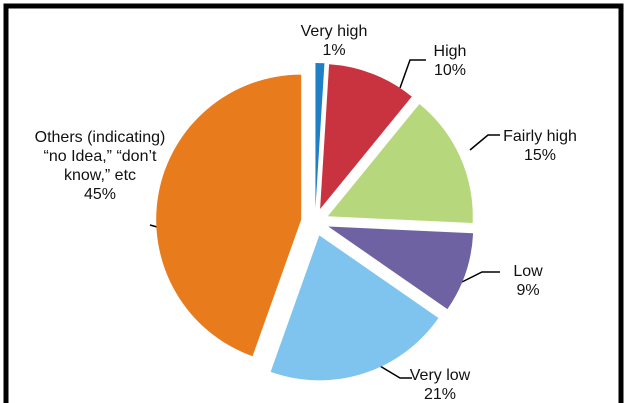  What do you see at coordinates (440, 394) in the screenshot?
I see `value-label: 21%` at bounding box center [440, 394].